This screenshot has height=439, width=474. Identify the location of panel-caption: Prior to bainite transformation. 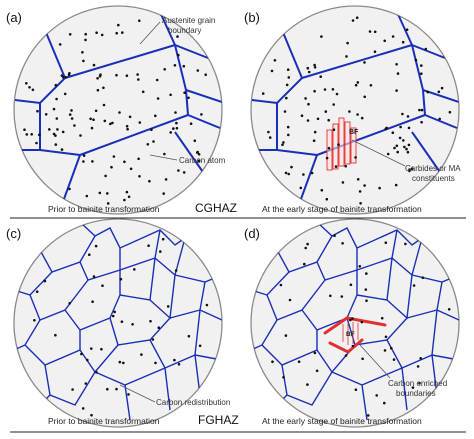
(104, 421).